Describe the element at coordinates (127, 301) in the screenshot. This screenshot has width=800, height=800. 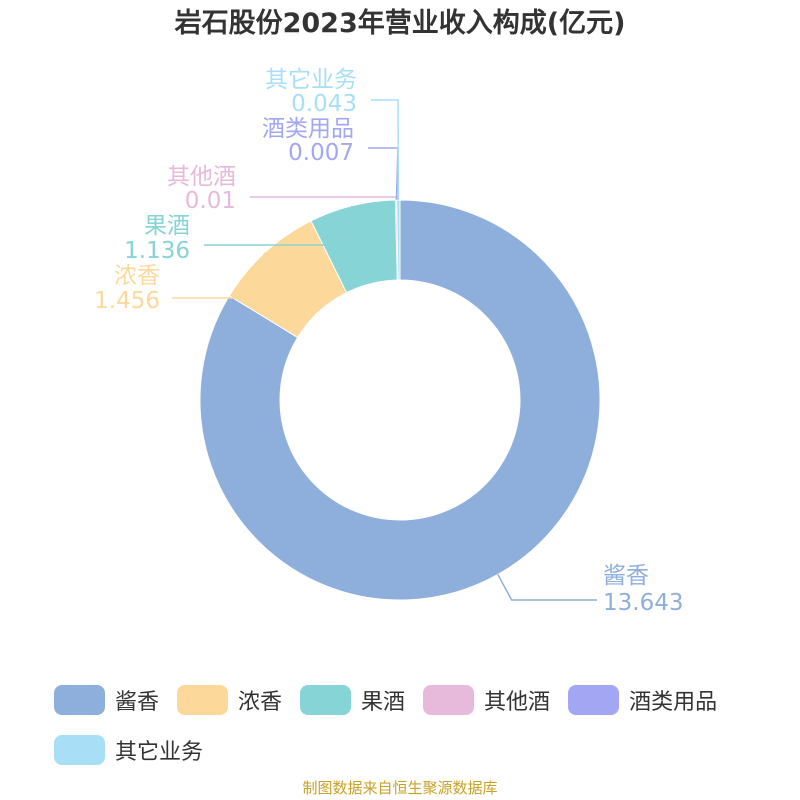
I see `slice-value-label-1: 1.456` at that location.